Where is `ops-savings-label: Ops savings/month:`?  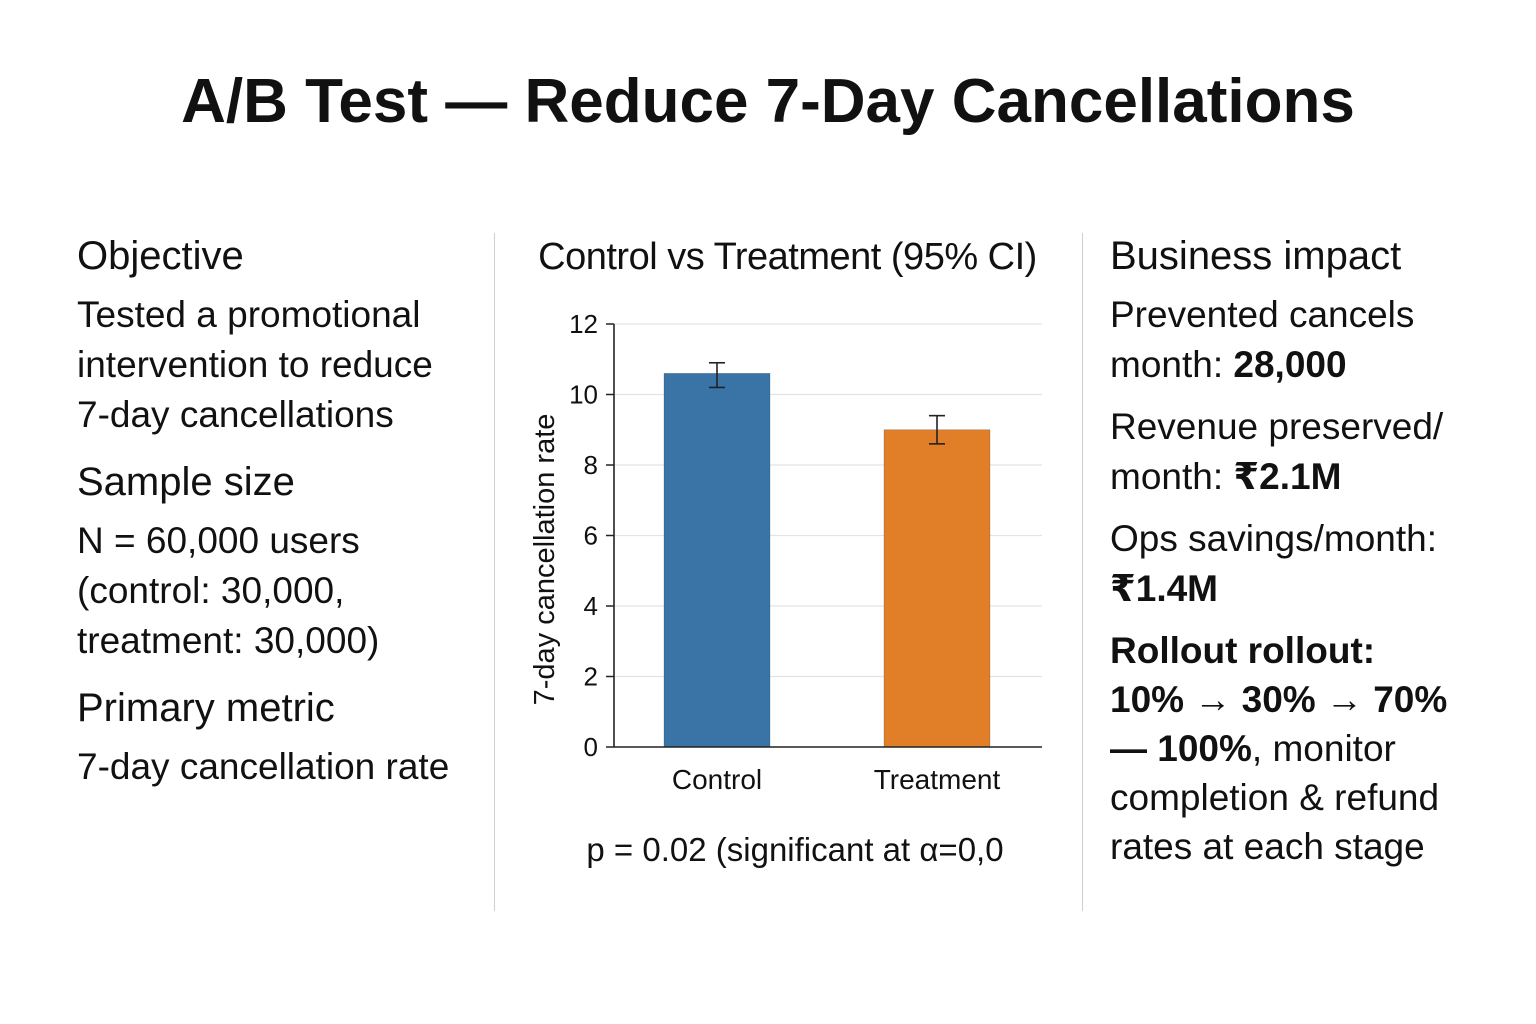
ops-savings-label: Ops savings/month: is located at coordinates (1273, 538).